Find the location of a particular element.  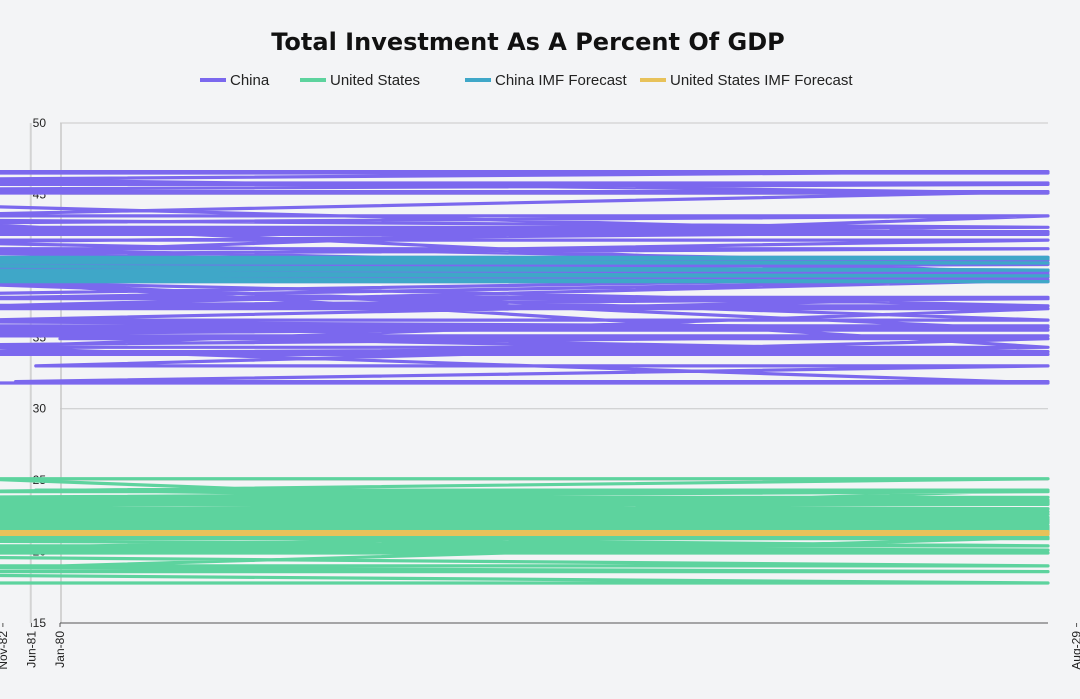

legend-item-united-states: United States is located at coordinates (360, 80).